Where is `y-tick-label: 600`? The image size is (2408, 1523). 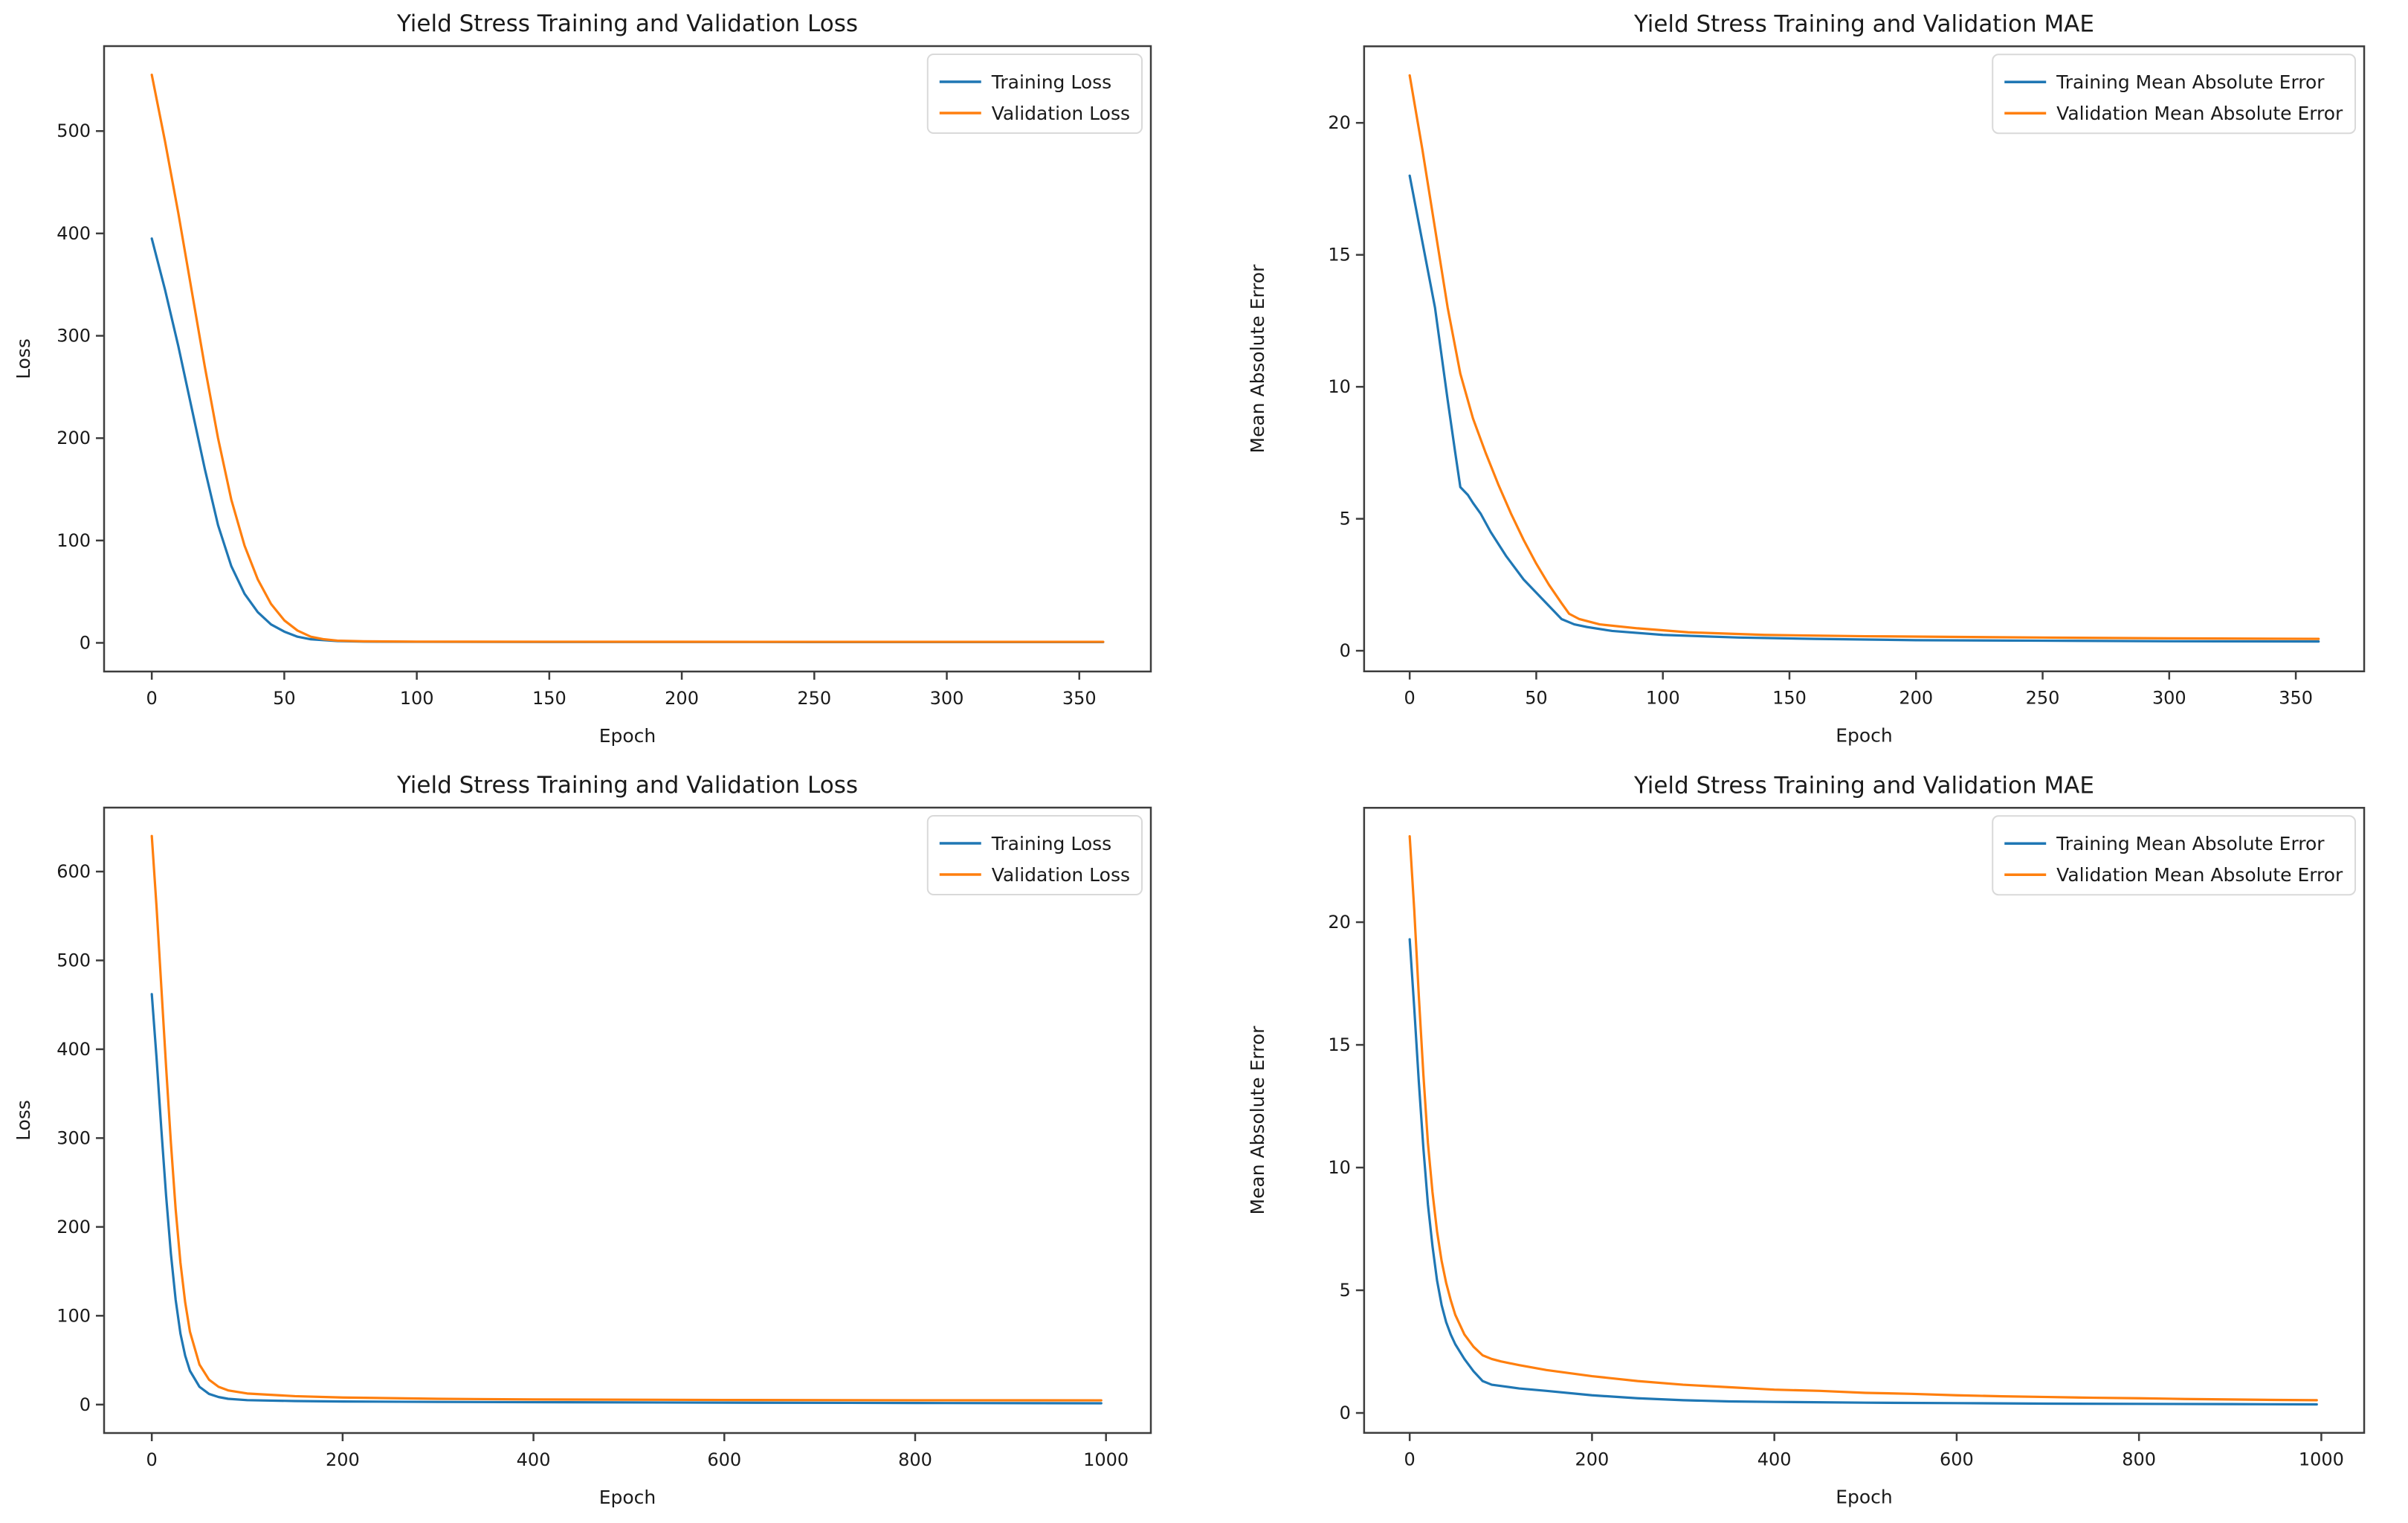 y-tick-label: 600 is located at coordinates (74, 871).